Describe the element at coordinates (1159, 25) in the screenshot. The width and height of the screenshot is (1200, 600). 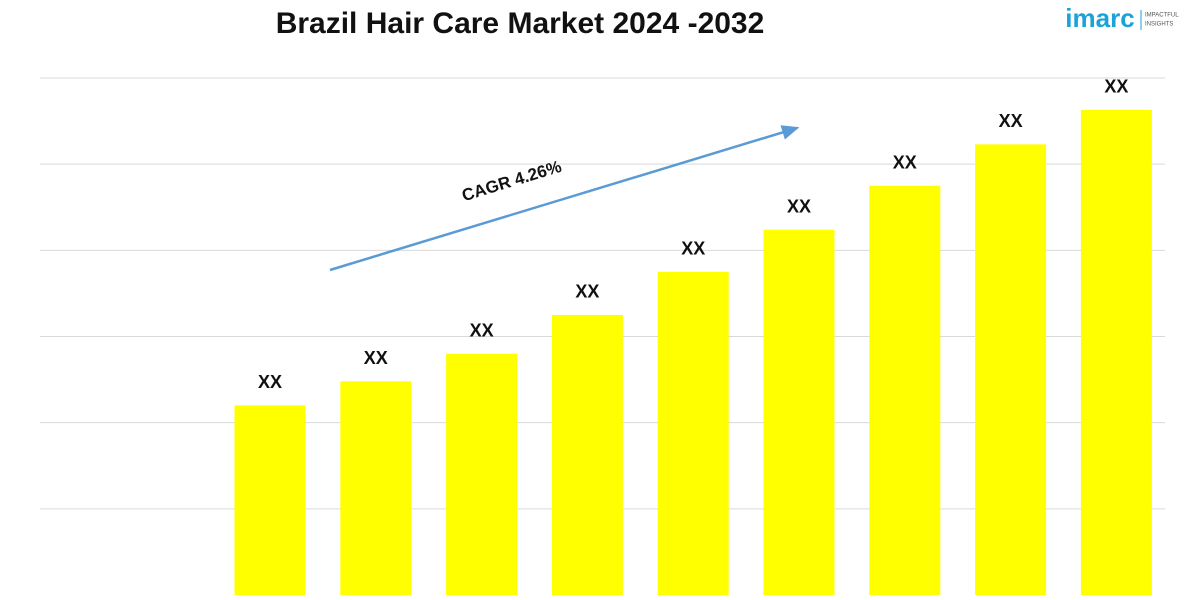
I see `logo-tagline: INSIGHTS` at that location.